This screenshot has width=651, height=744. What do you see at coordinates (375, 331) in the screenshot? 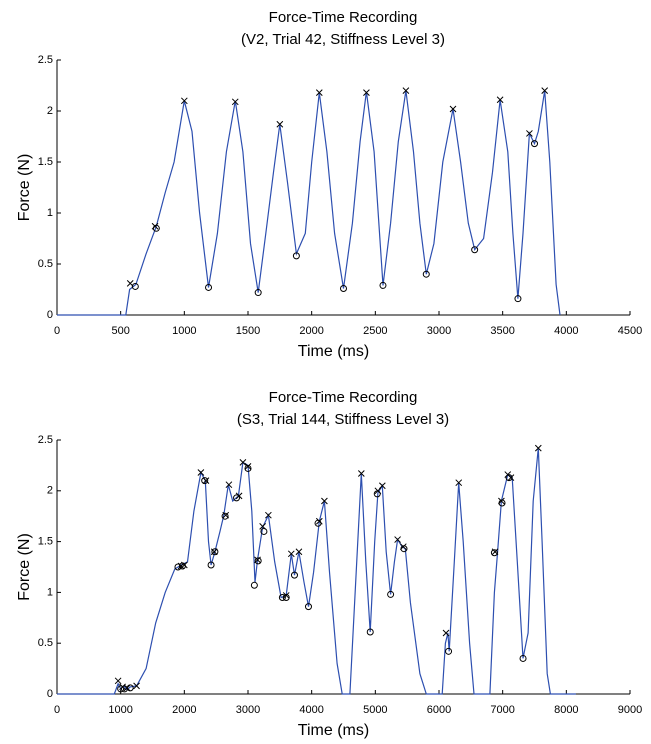
I see `x-tick-label: 2500` at bounding box center [375, 331].